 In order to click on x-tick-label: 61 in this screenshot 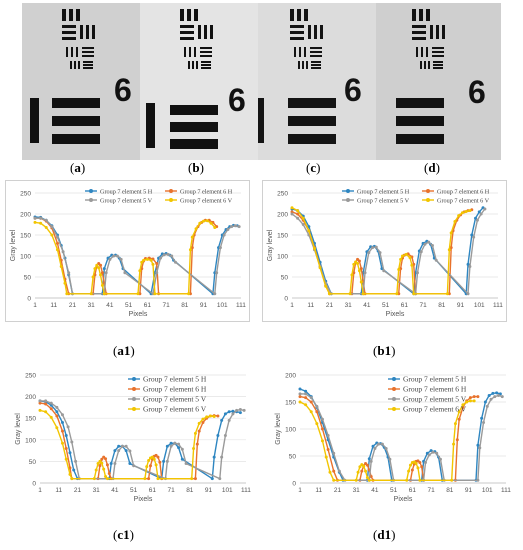, I will do `click(148, 305)`.